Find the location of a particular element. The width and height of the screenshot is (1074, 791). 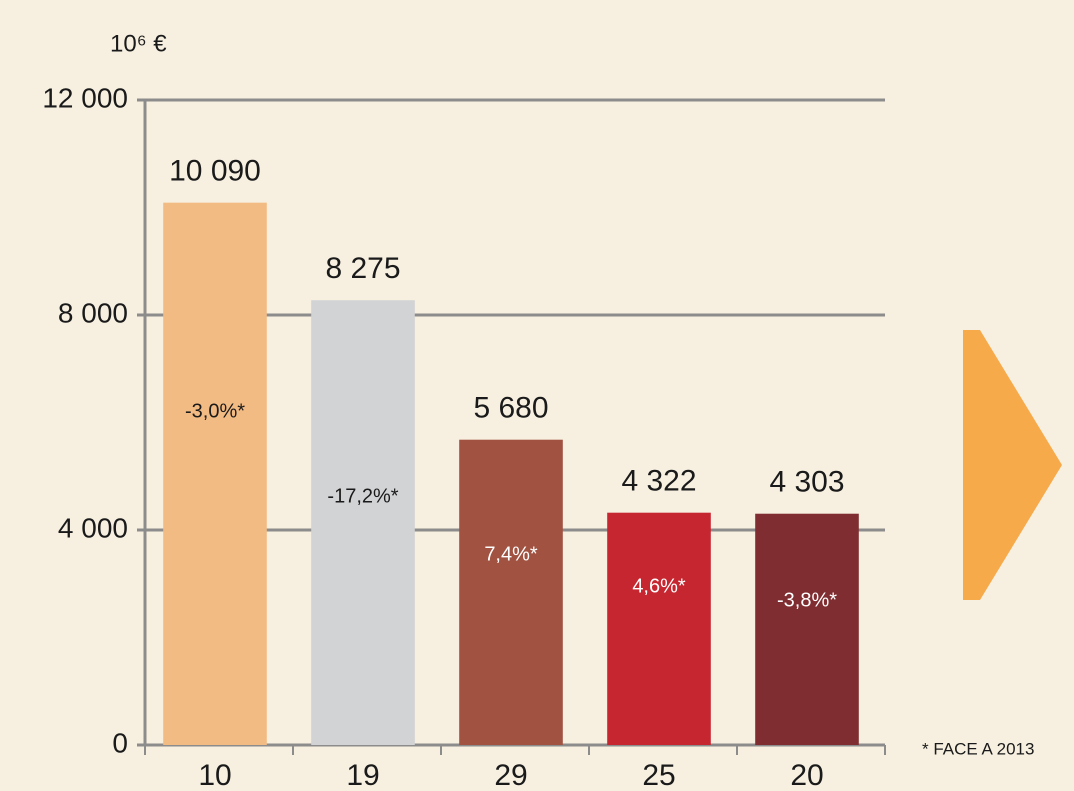

y-tick-label: 12 000 is located at coordinates (85, 97).